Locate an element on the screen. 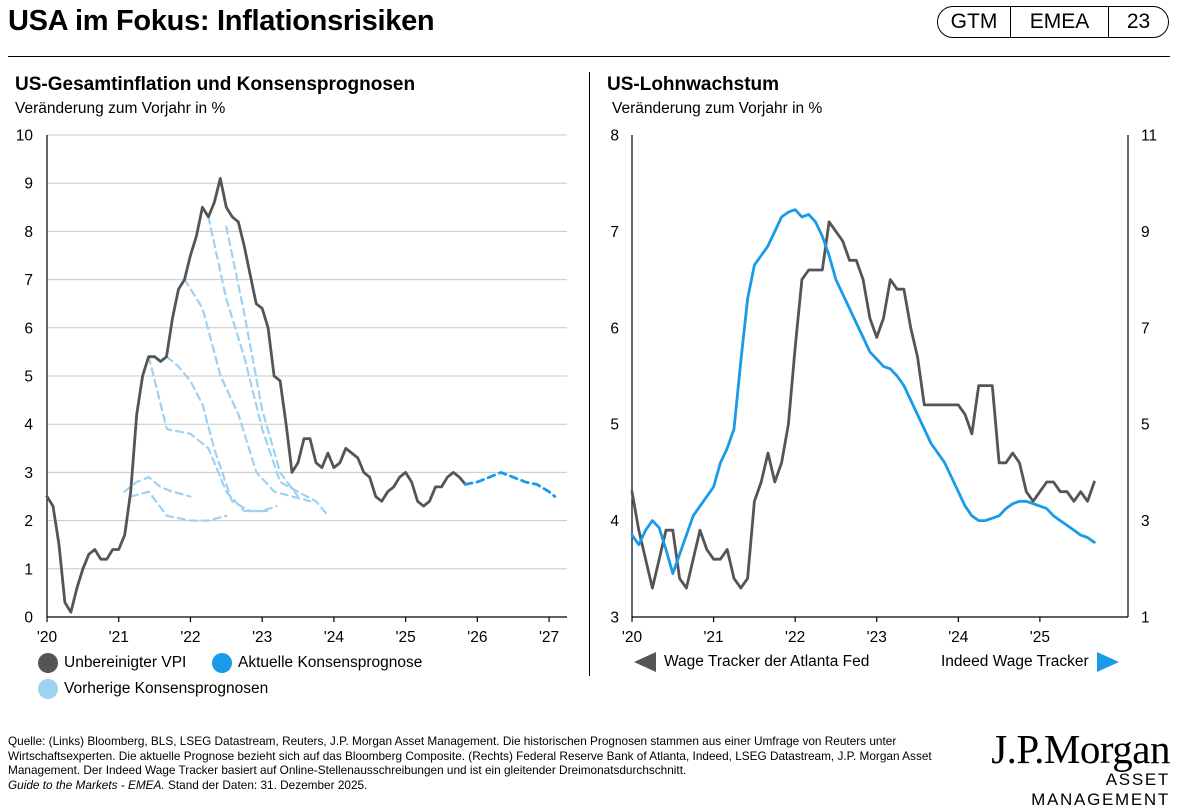 This screenshot has height=810, width=1178. left-y-tick-label: 4 is located at coordinates (28, 425).